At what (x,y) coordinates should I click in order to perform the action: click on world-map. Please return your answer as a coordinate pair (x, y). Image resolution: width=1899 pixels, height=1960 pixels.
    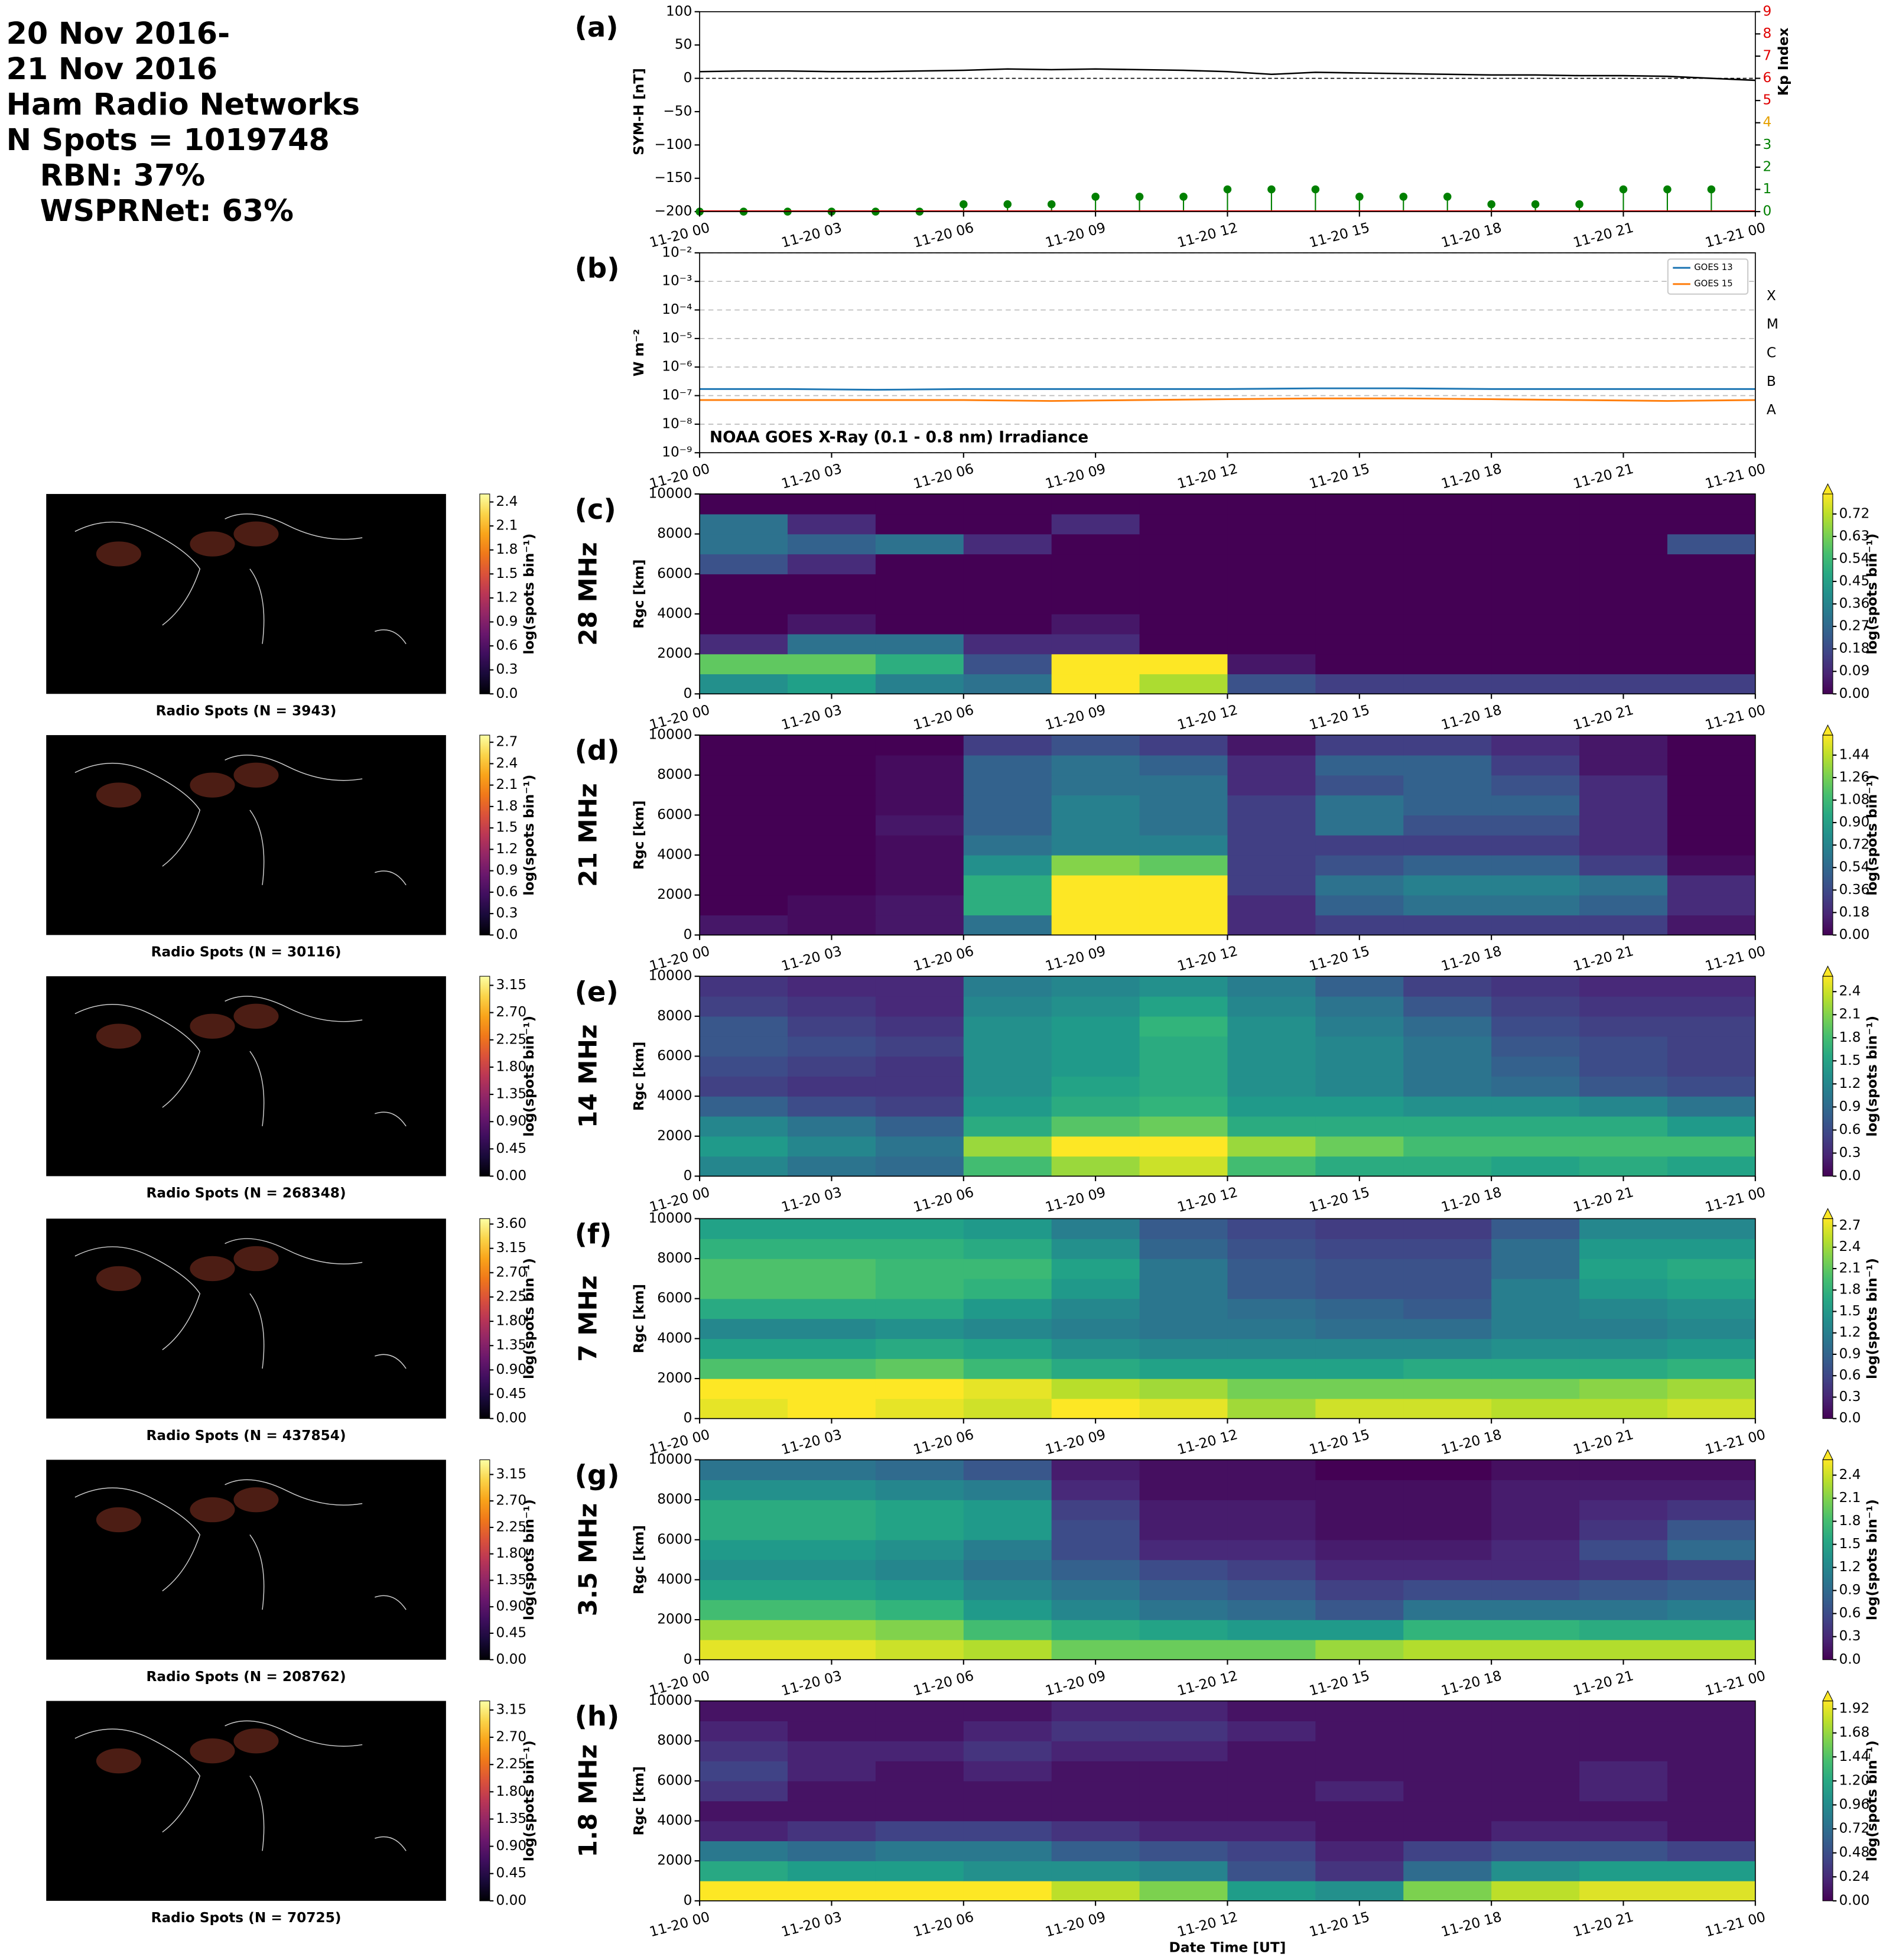
    Looking at the image, I should click on (246, 1076).